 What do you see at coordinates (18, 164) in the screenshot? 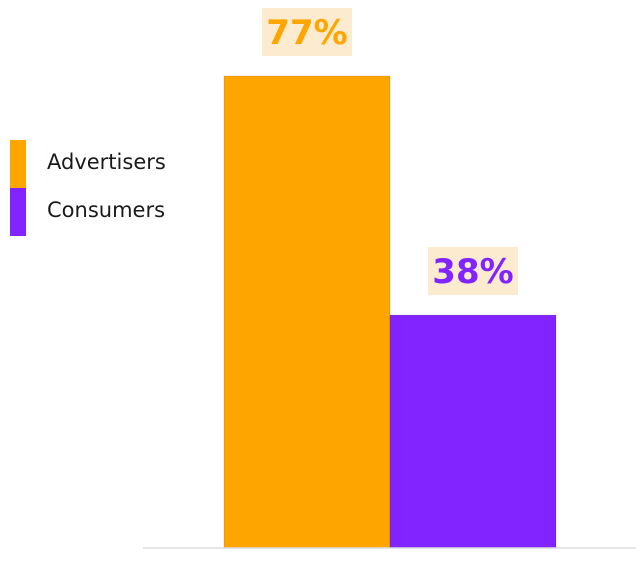
I see `legend-swatch-advertisers` at bounding box center [18, 164].